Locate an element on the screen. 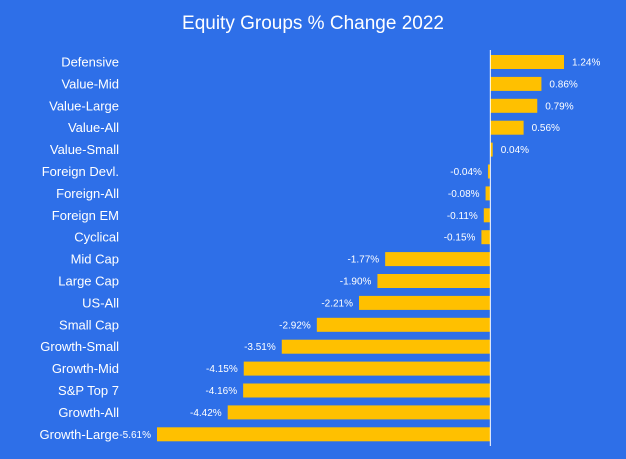  value-label-large-cap: -1.90% is located at coordinates (356, 282).